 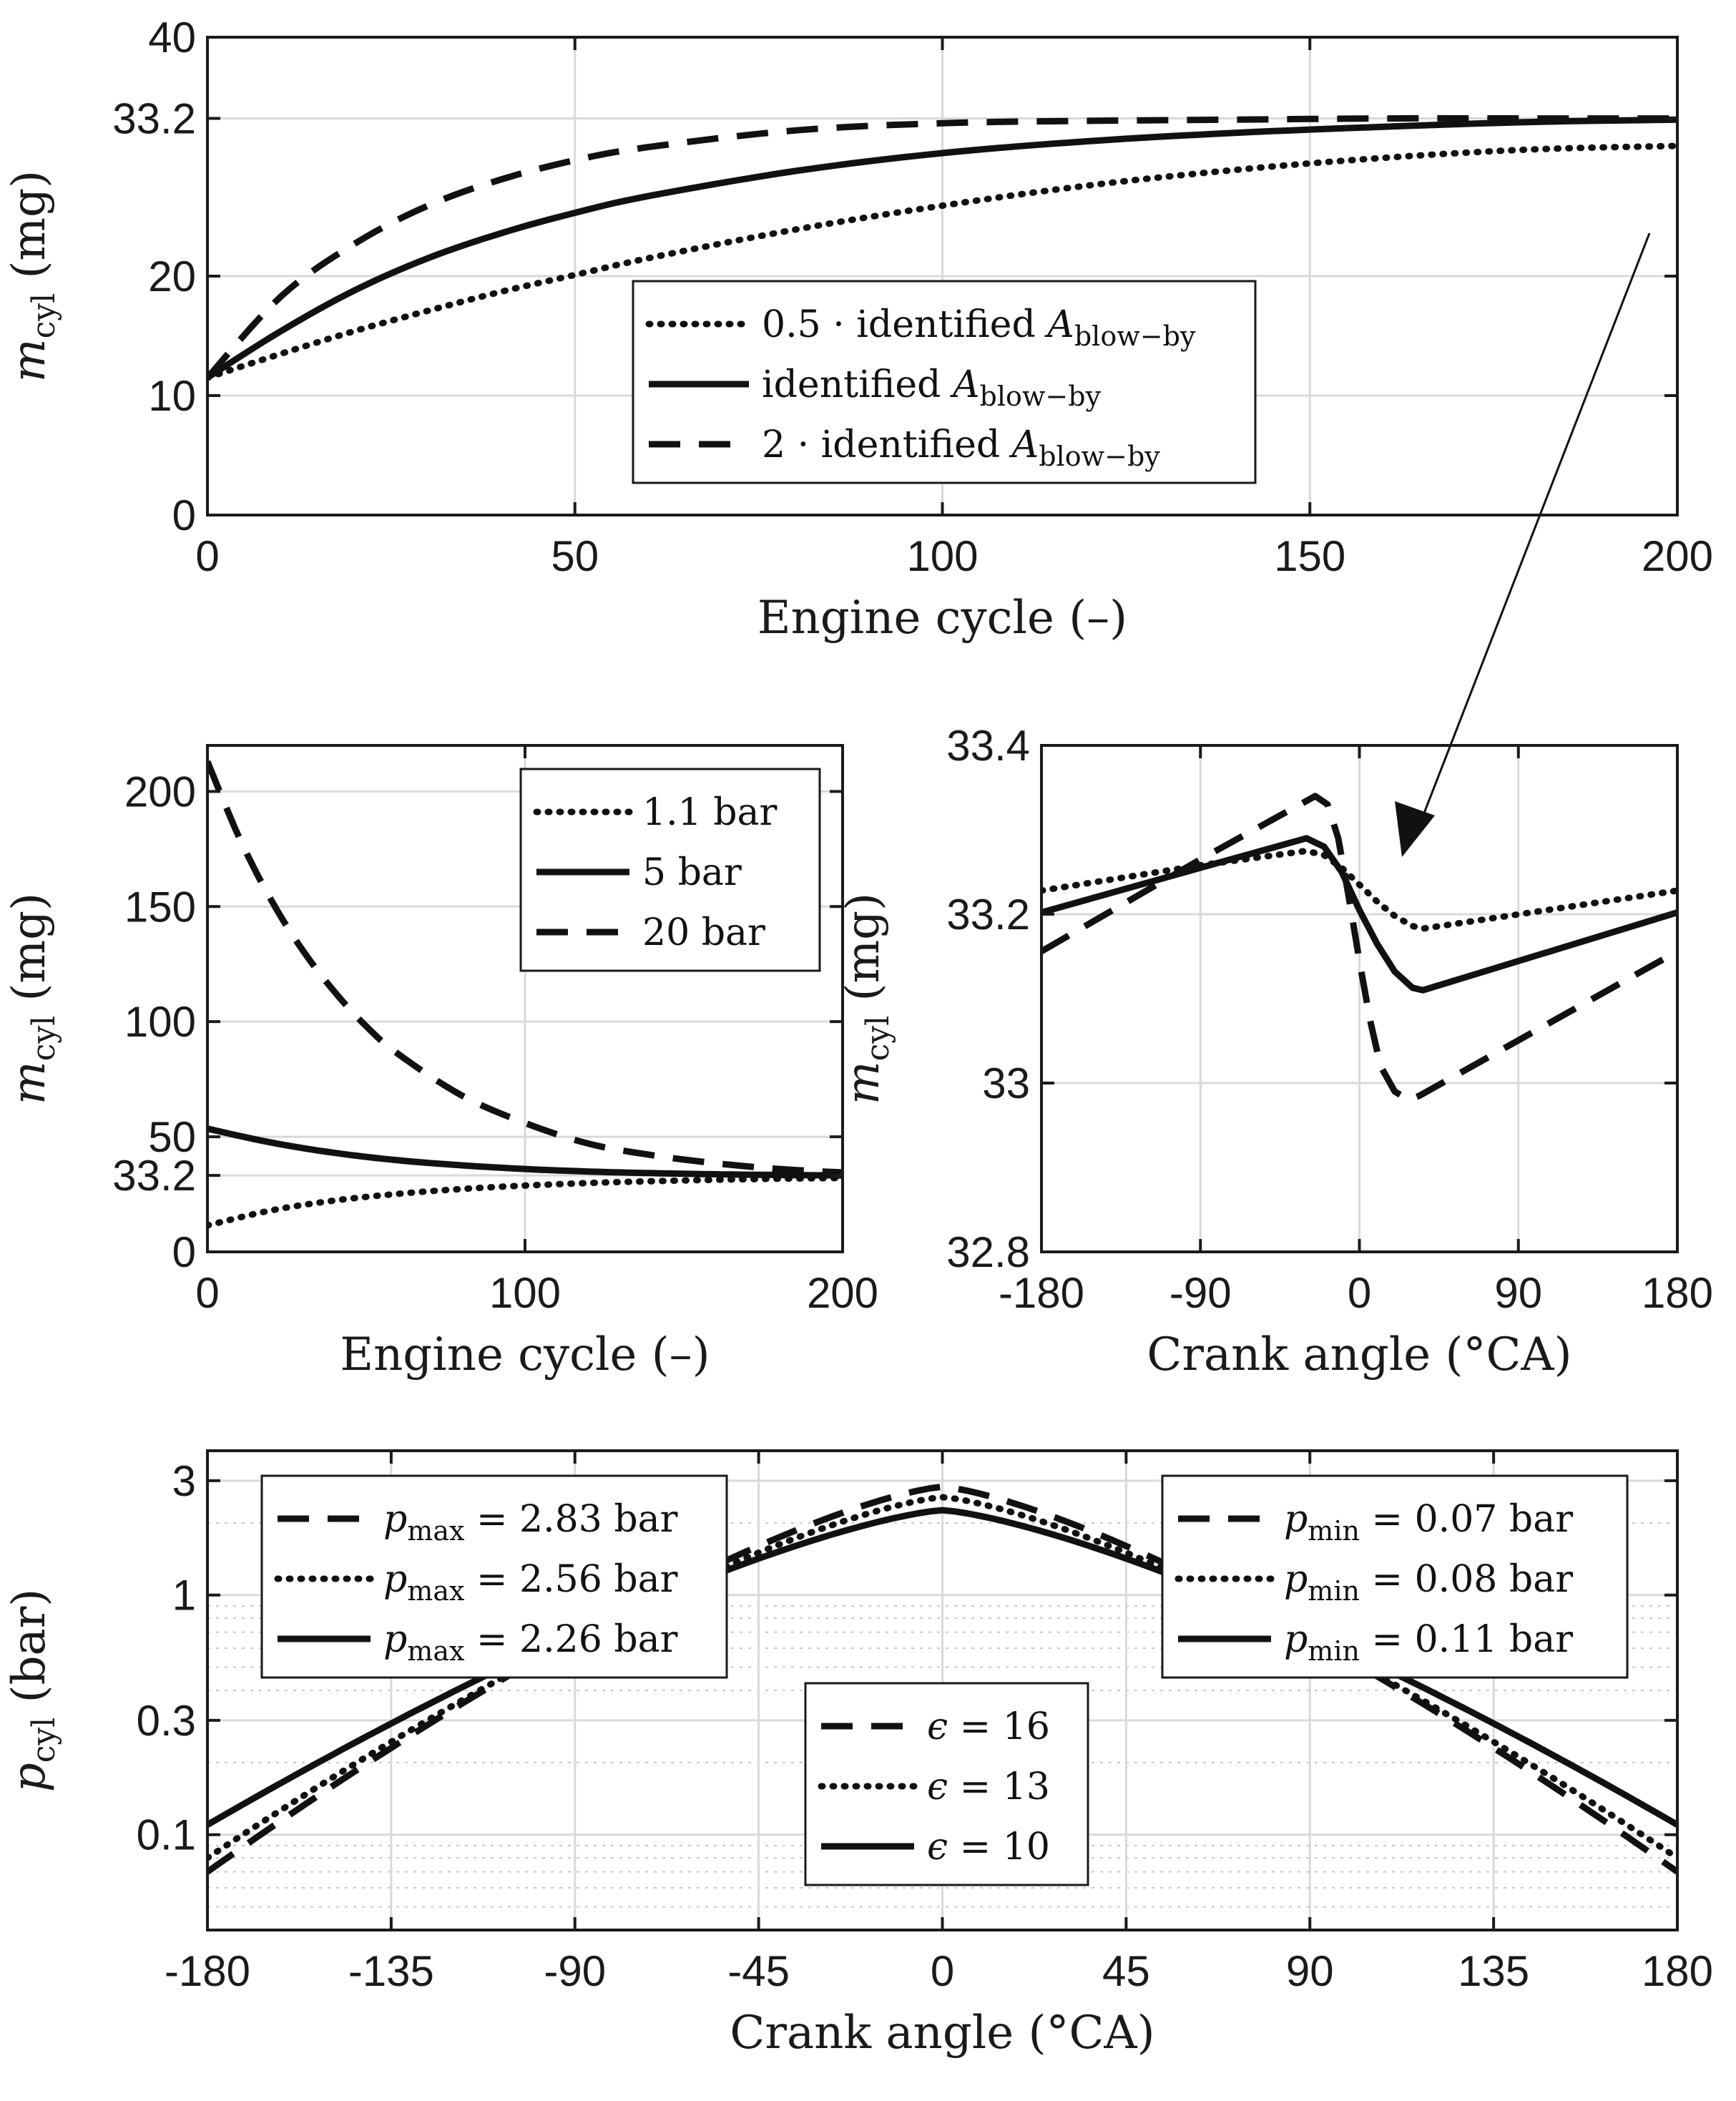 I want to click on arrow-head, so click(x=1415, y=829).